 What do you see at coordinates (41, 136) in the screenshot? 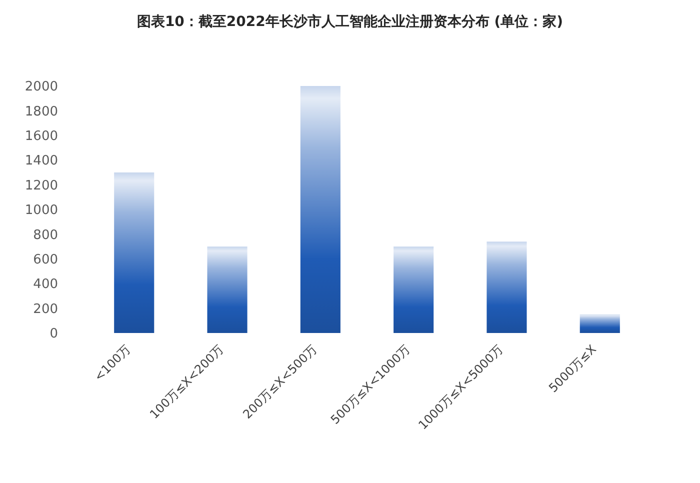
I see `y-tick-label: 1600` at bounding box center [41, 136].